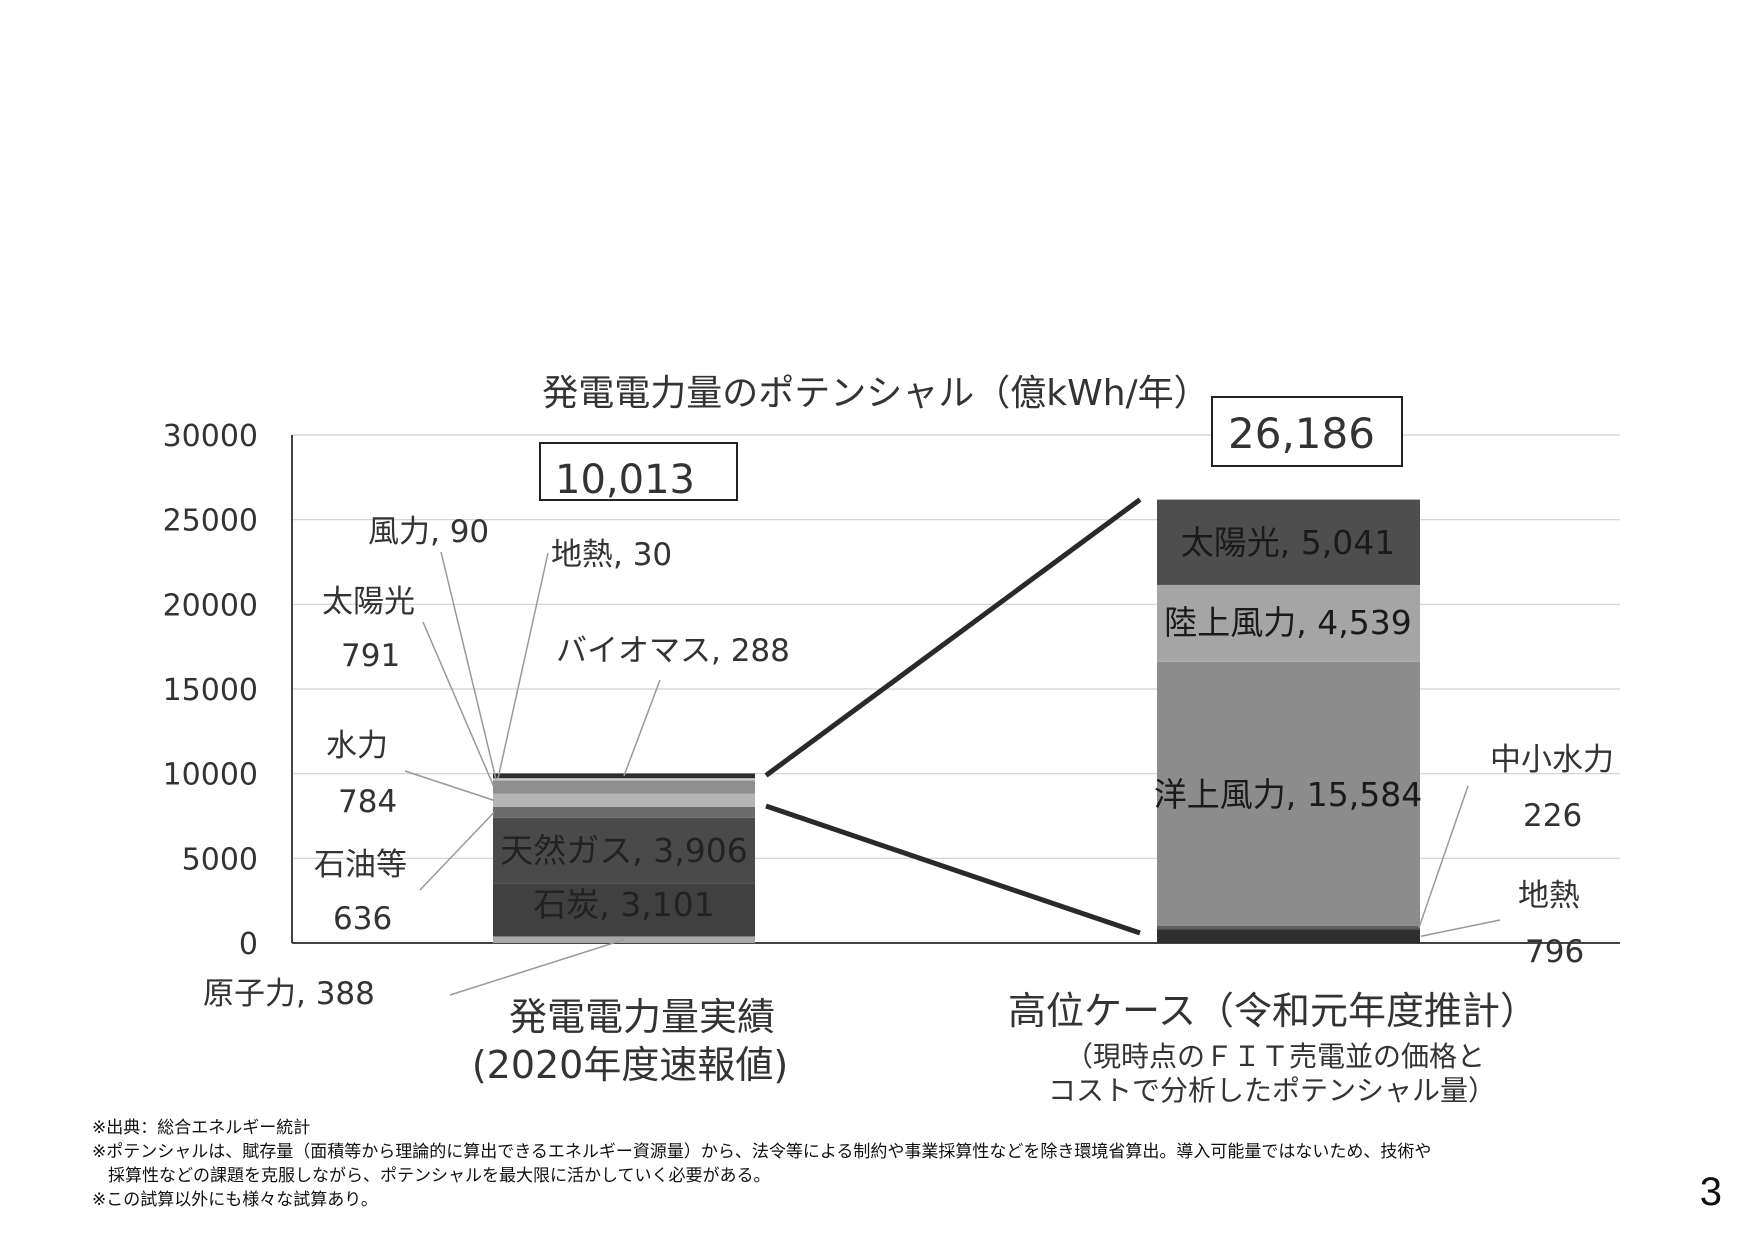 The image size is (1752, 1239). What do you see at coordinates (235, 1200) in the screenshot?
I see `footnote-other: ※この試算以外にも様々な試算あり。` at bounding box center [235, 1200].